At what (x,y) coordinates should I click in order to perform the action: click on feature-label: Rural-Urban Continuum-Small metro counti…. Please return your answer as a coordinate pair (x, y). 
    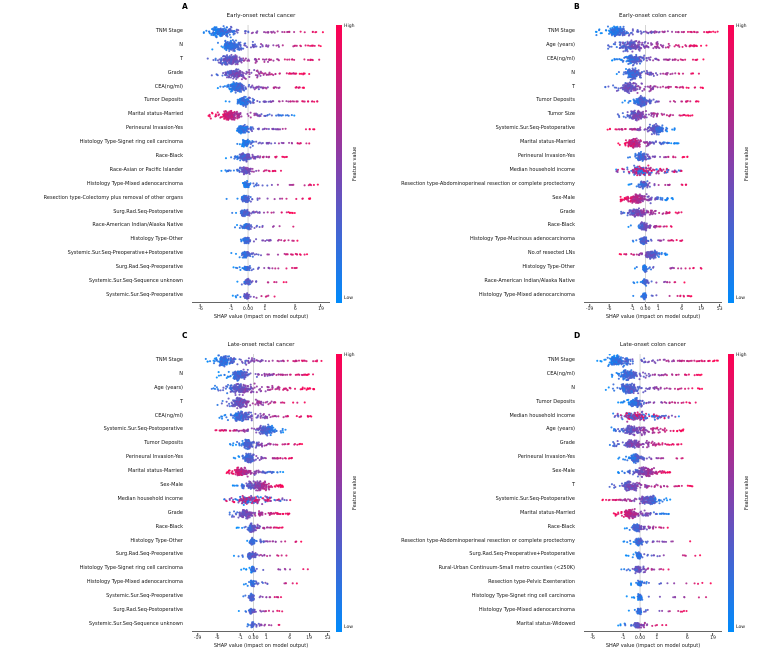
    Looking at the image, I should click on (506, 568).